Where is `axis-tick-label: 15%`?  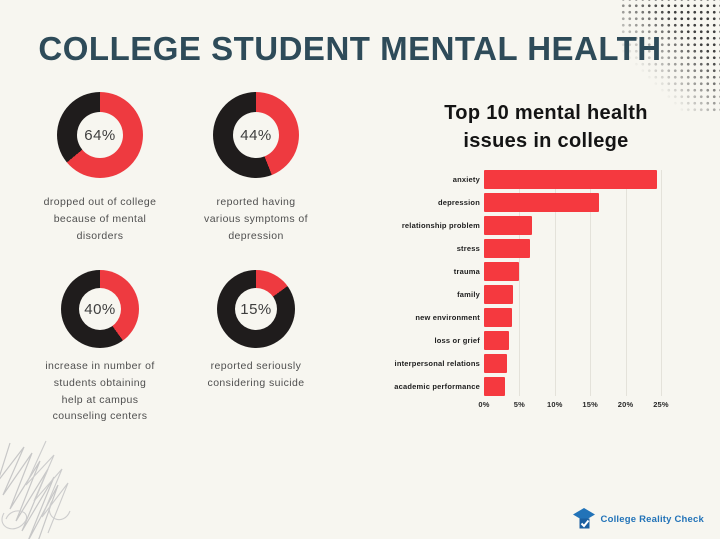 axis-tick-label: 15% is located at coordinates (590, 404).